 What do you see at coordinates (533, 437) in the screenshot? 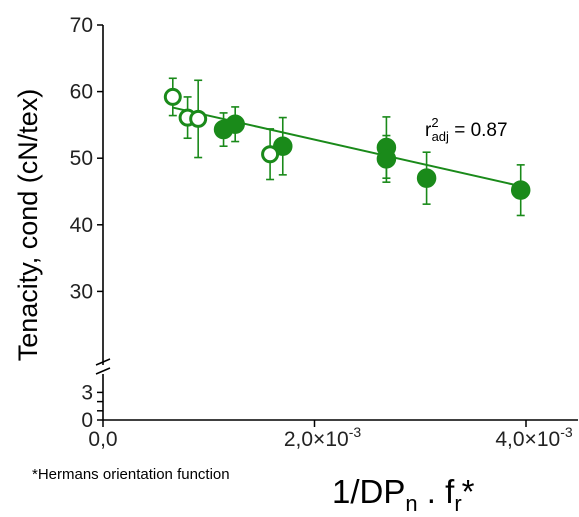
I see `x-tick-label: 4,0×10⁻³` at bounding box center [533, 437].